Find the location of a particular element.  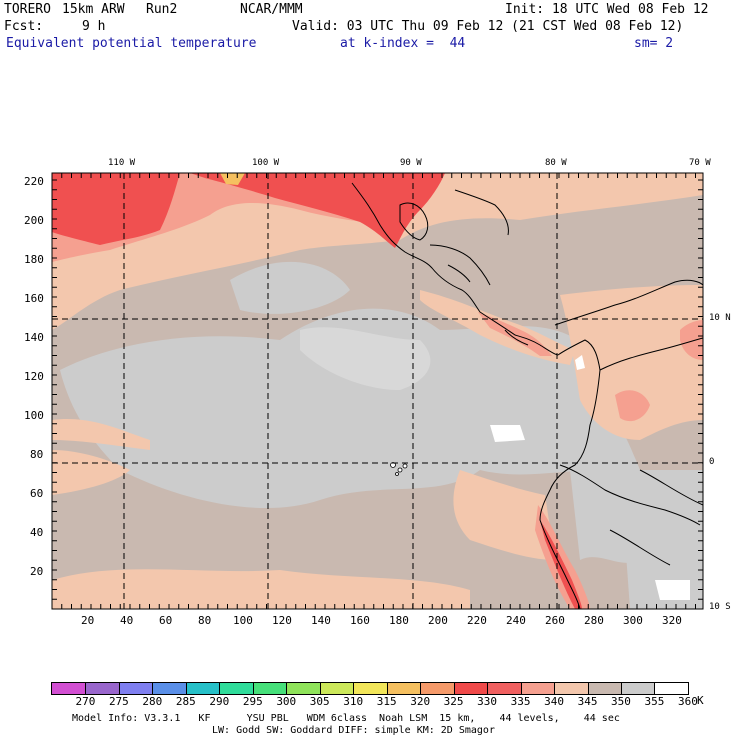

colorbar-label: 325 is located at coordinates (453, 701).